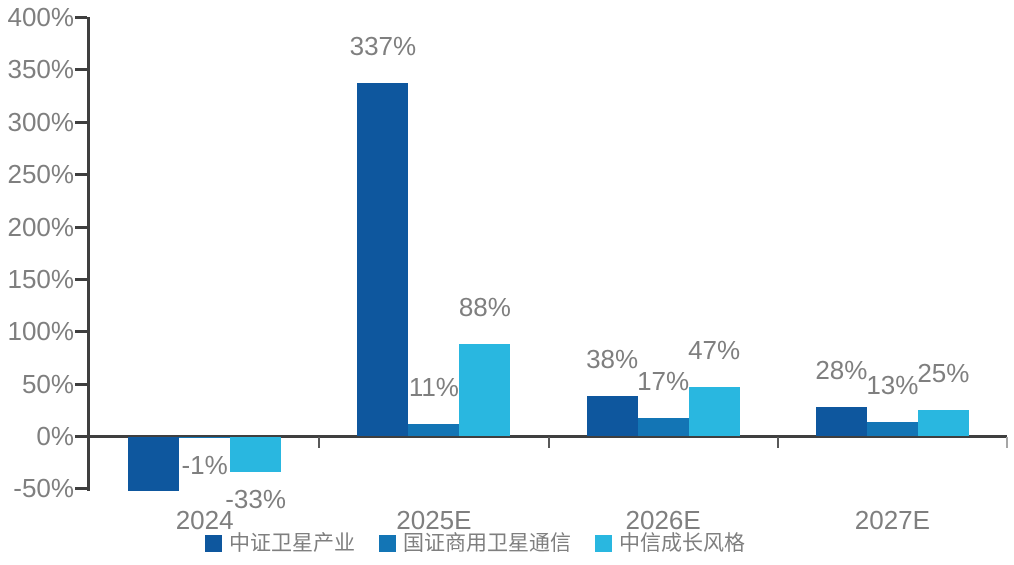 This screenshot has height=565, width=1014. I want to click on bar-国证商用卫星通信-2026E, so click(663, 427).